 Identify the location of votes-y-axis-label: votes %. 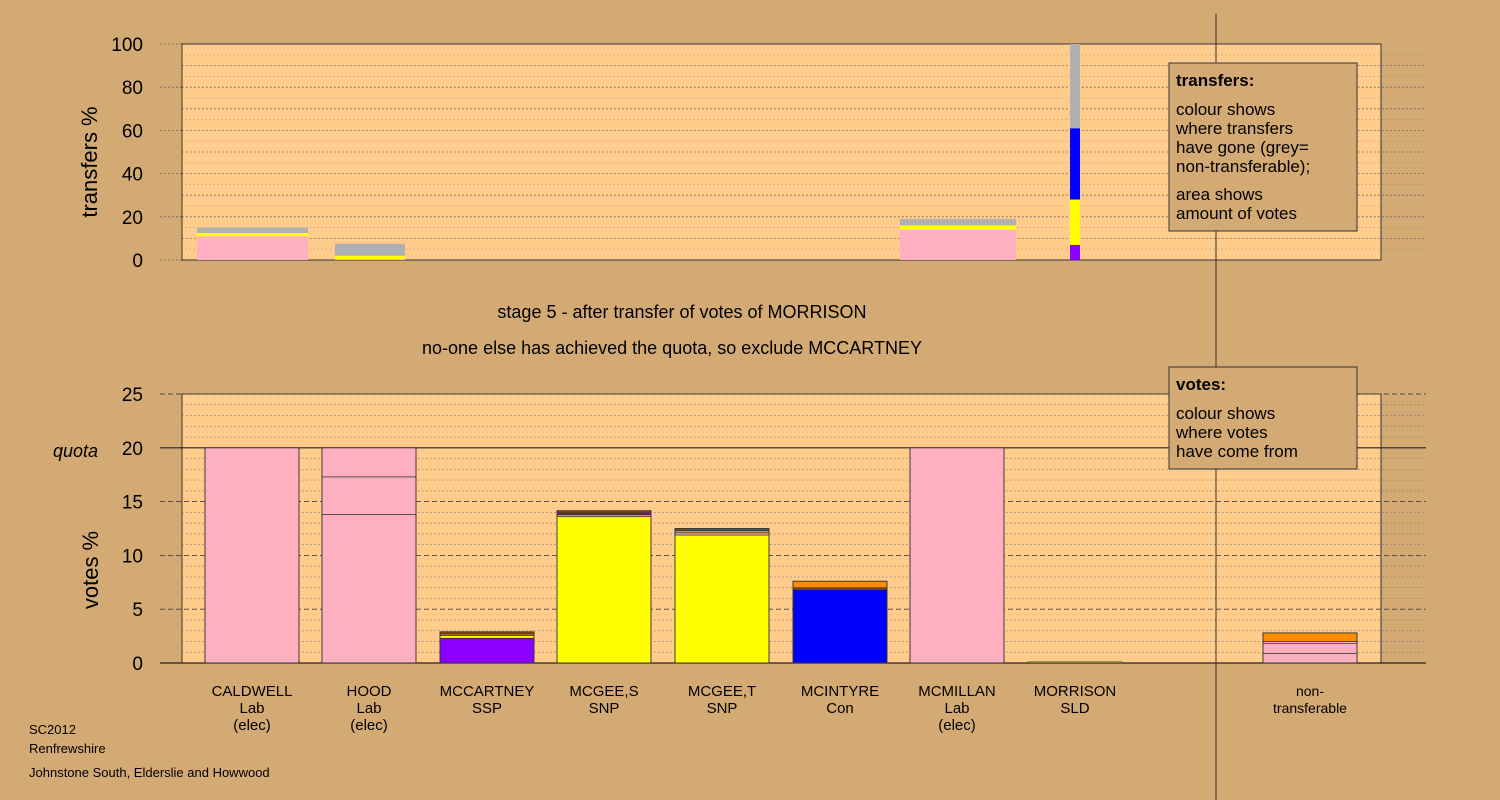
(90, 570).